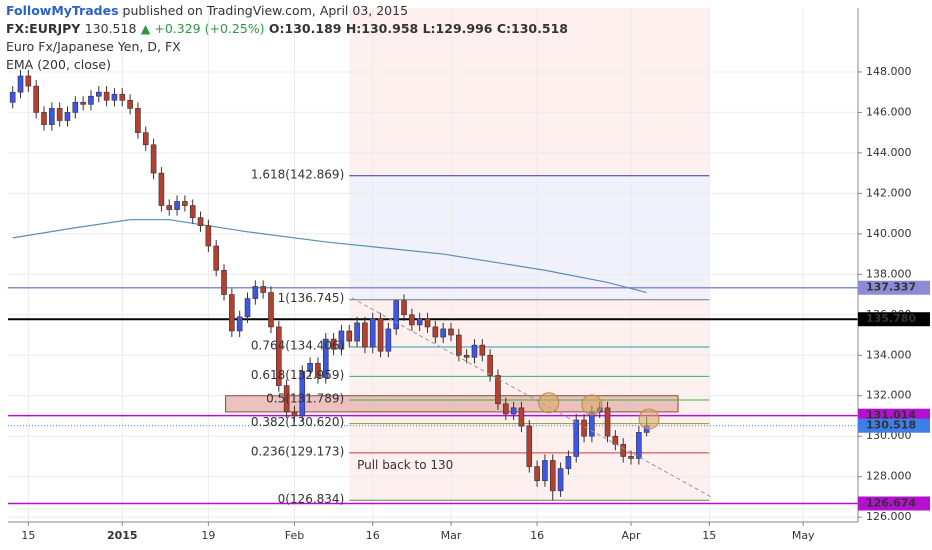 The image size is (932, 550). Describe the element at coordinates (889, 395) in the screenshot. I see `y-tick-label: 132.000` at that location.